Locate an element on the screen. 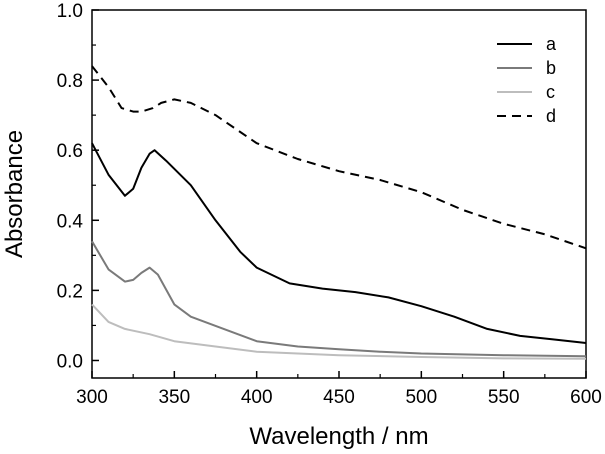 Image resolution: width=605 pixels, height=454 pixels. x-tick-label: 600 is located at coordinates (586, 397).